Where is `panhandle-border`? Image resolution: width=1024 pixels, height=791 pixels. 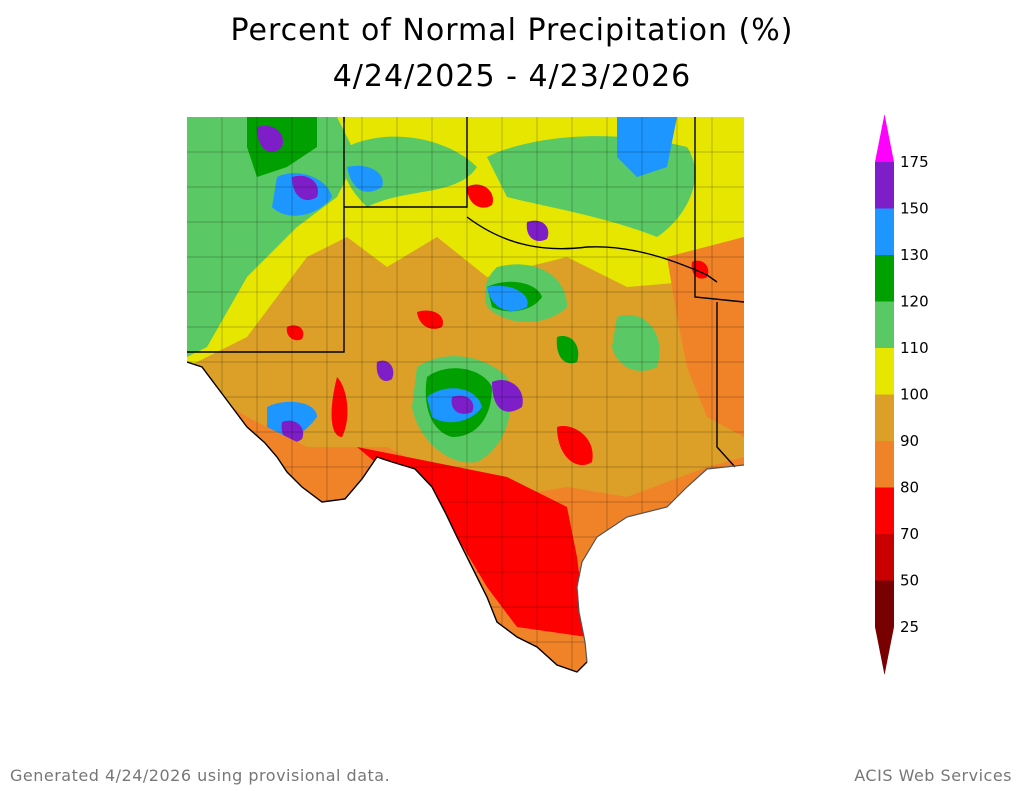
panhandle-border is located at coordinates (405, 162).